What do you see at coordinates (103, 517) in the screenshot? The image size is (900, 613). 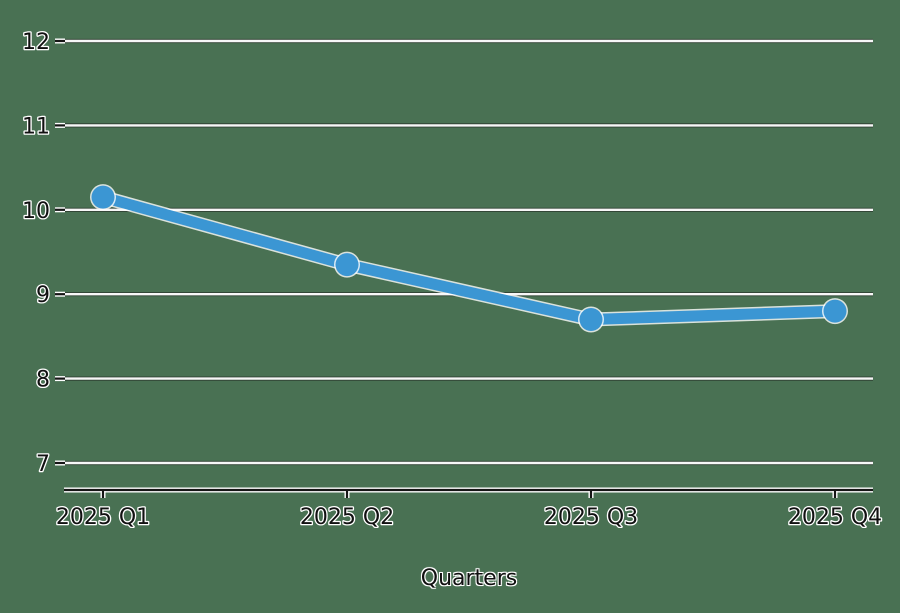 I see `x-tick-label-2025-q1: 2025 Q1` at bounding box center [103, 517].